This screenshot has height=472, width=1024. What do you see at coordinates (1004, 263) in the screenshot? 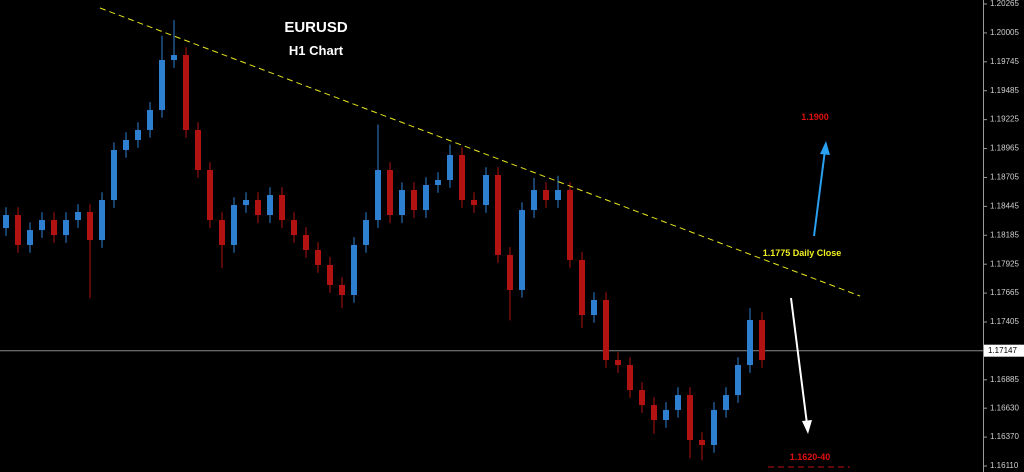
I see `y-tick-label: 1.17925` at bounding box center [1004, 263].